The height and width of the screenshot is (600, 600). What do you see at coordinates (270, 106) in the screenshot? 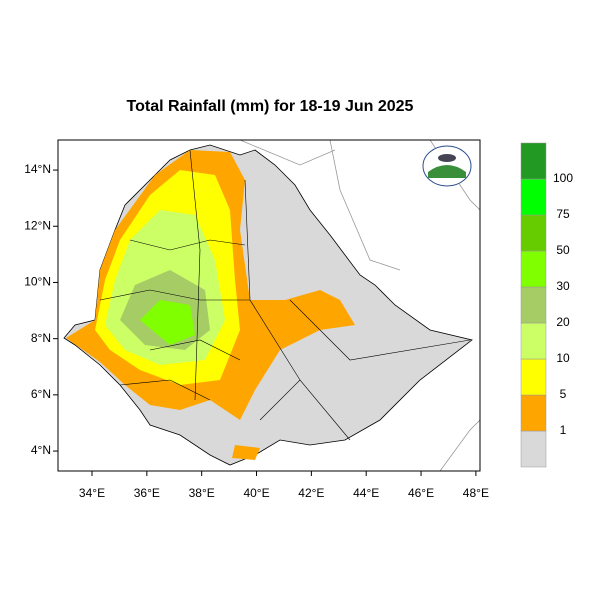
I see `chart-title: Total Rainfall (mm) for 18-19 Jun 2025` at bounding box center [270, 106].